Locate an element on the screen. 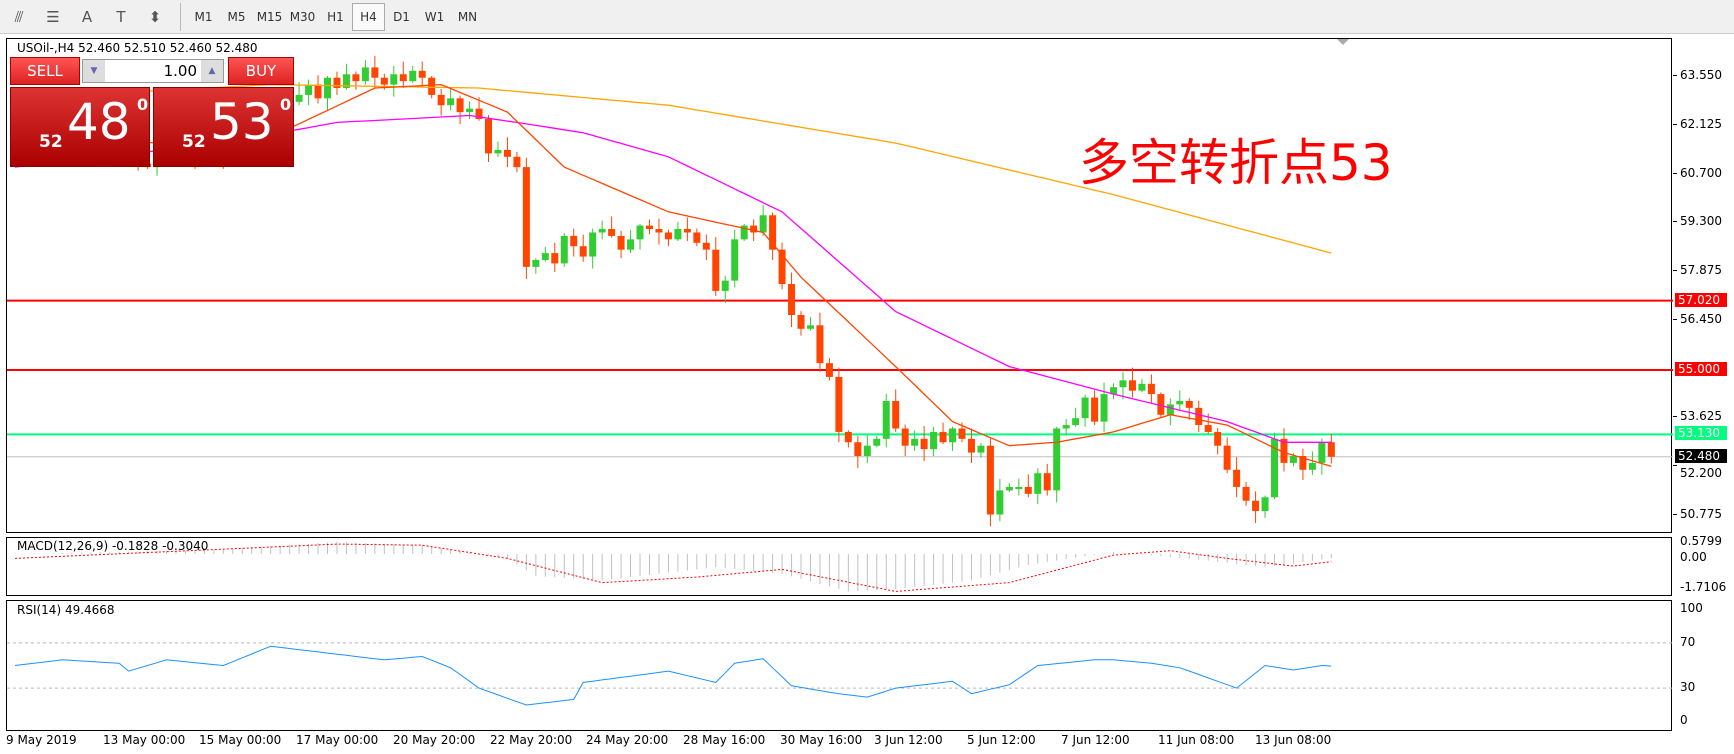  sell-button: SELL is located at coordinates (45, 71).